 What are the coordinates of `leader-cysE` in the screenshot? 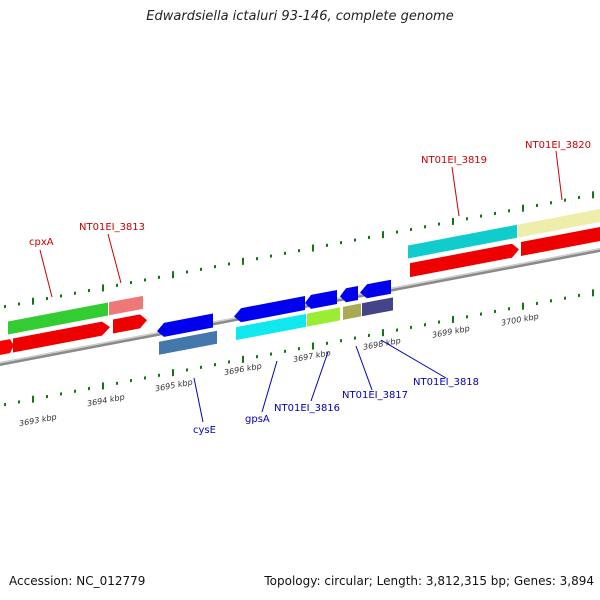 It's located at (198, 400).